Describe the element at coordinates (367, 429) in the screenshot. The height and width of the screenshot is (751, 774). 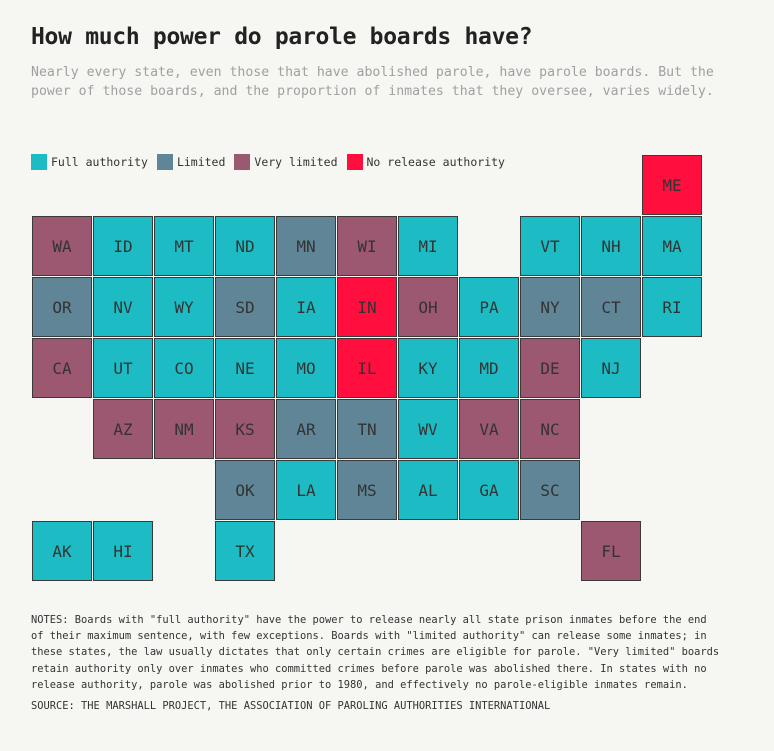
I see `state-tile-tn: TN` at that location.